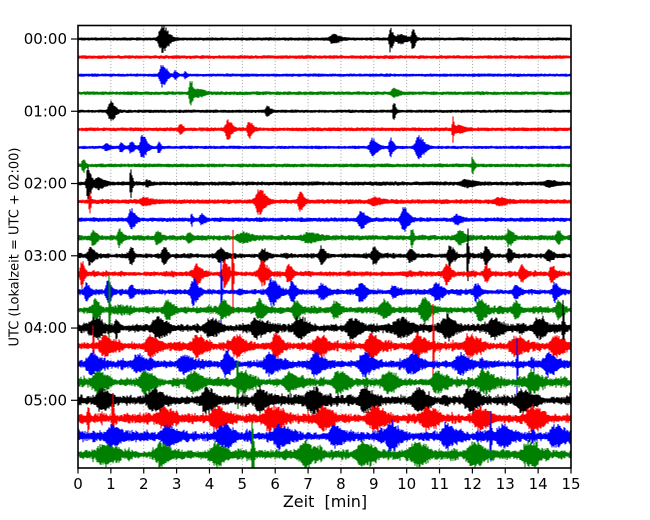  I want to click on trace-05:45, so click(324, 444).